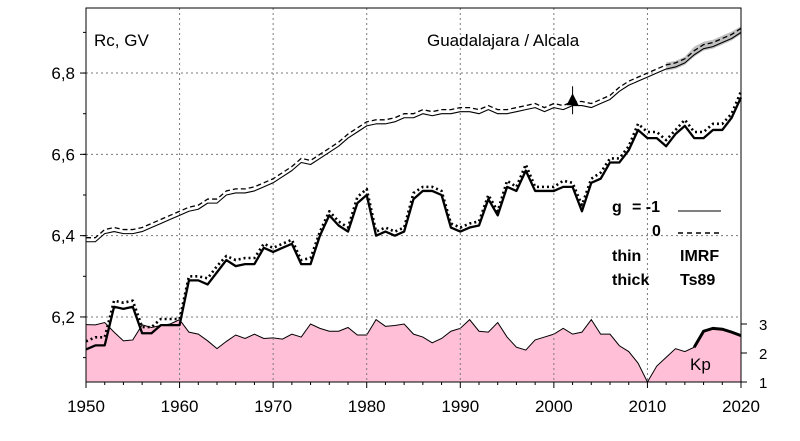  What do you see at coordinates (666, 244) in the screenshot?
I see `legend: g = -1 0 thin IMRF thick Ts89` at bounding box center [666, 244].